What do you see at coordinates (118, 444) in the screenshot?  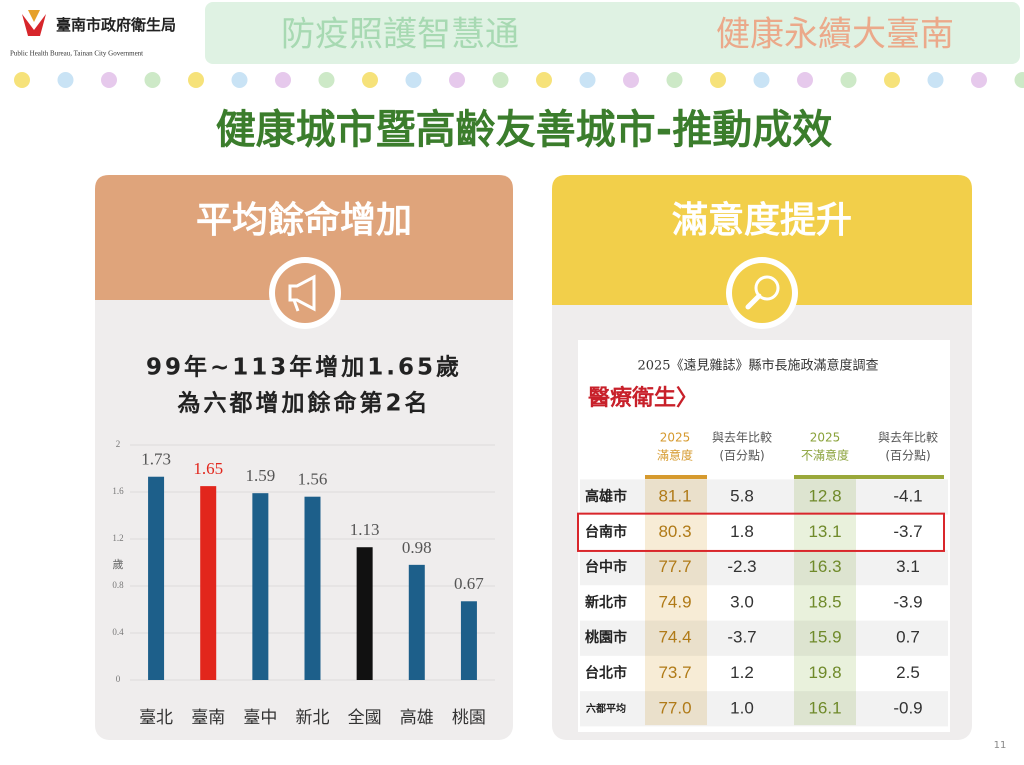 I see `y-tick-label: 2` at bounding box center [118, 444].